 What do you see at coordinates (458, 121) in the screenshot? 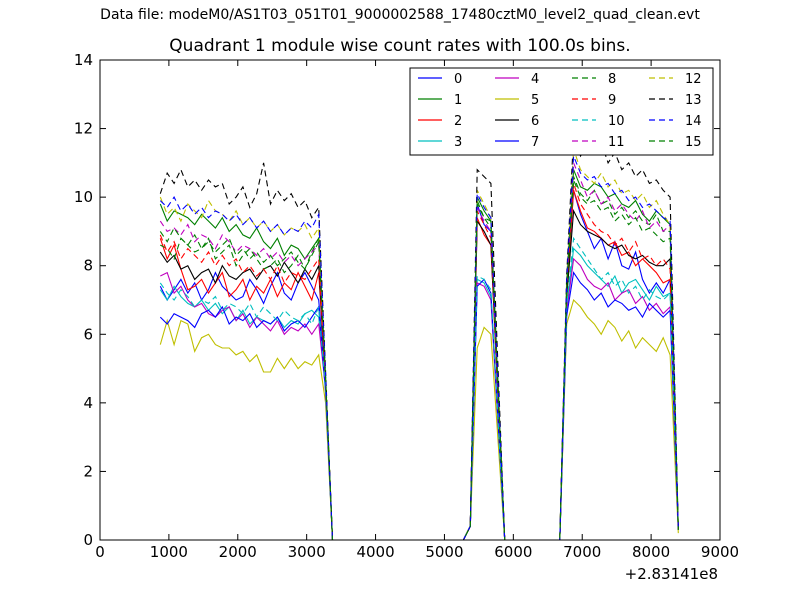
I see `legend-label: 2` at bounding box center [458, 121].